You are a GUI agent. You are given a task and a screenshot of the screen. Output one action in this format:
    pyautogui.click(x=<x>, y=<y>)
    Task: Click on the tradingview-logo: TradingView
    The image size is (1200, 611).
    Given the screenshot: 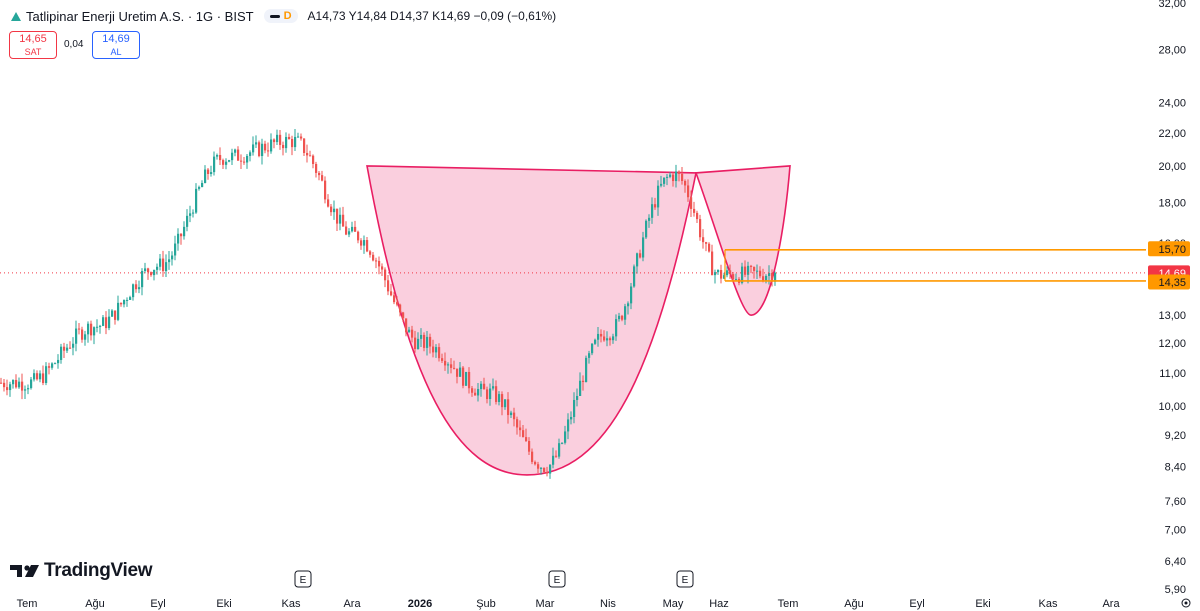 What is the action you would take?
    pyautogui.click(x=81, y=571)
    